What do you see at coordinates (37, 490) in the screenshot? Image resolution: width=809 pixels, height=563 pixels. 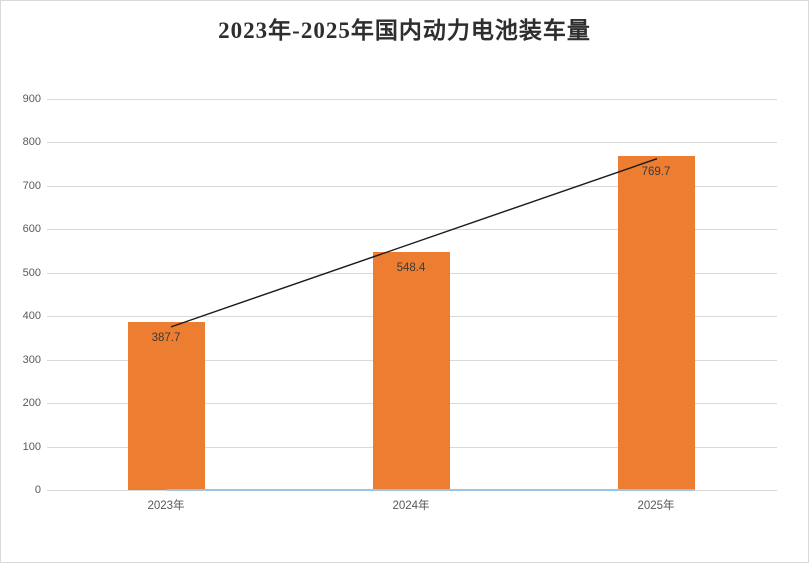 I see `y-axis-tick-label: 0` at bounding box center [37, 490].